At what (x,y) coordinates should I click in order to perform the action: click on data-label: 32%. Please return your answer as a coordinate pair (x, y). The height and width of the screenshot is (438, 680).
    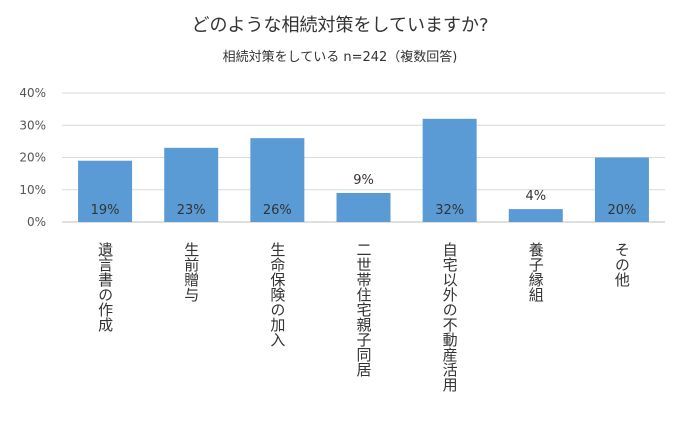
    Looking at the image, I should click on (449, 210).